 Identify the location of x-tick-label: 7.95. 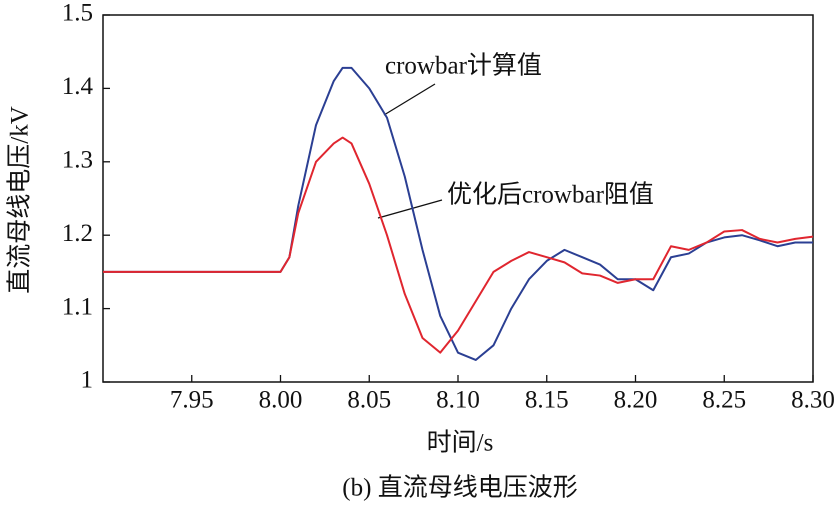
(192, 400).